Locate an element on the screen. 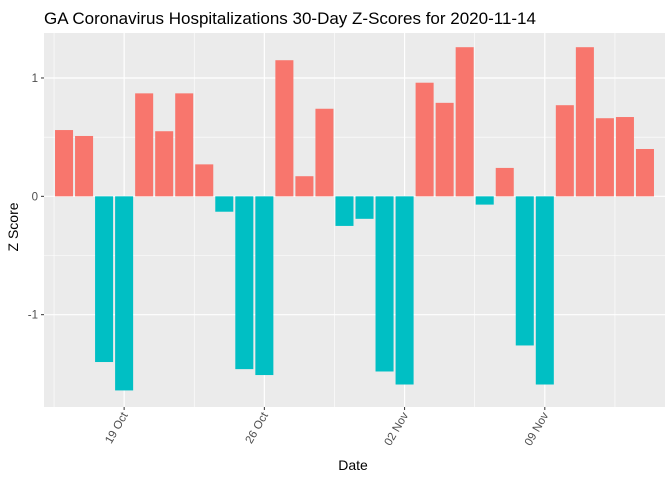 This screenshot has width=672, height=480. y-axis: -1 0 1 is located at coordinates (36, 197).